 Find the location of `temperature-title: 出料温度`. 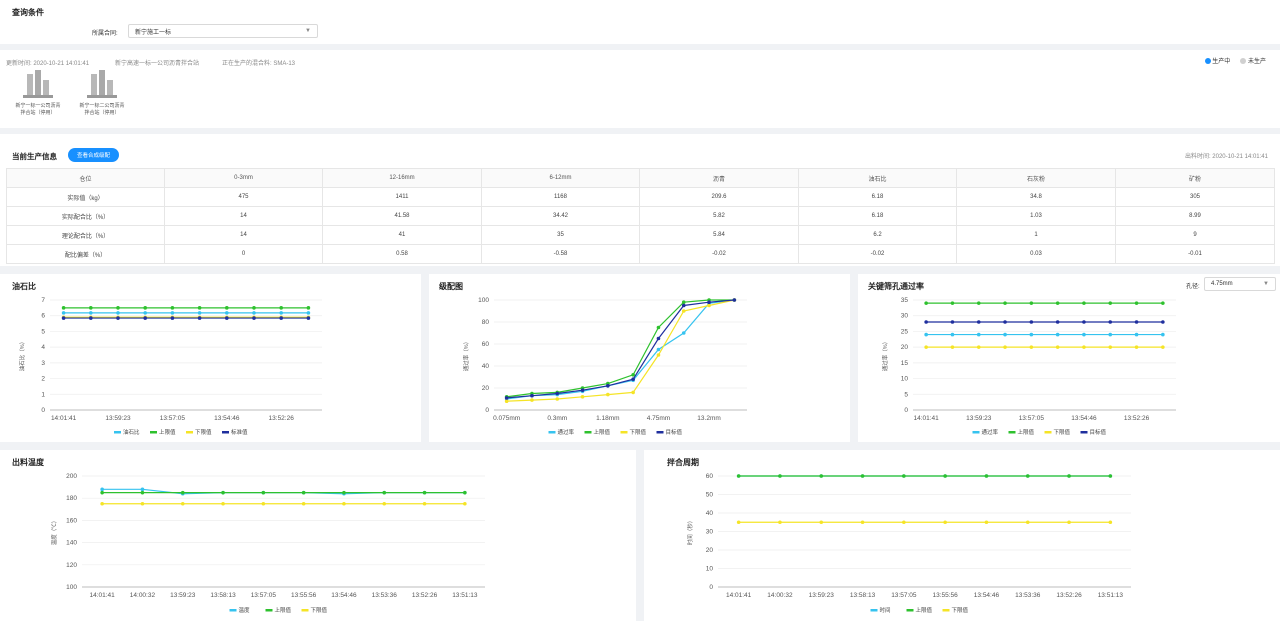

temperature-title: 出料温度 is located at coordinates (28, 462).